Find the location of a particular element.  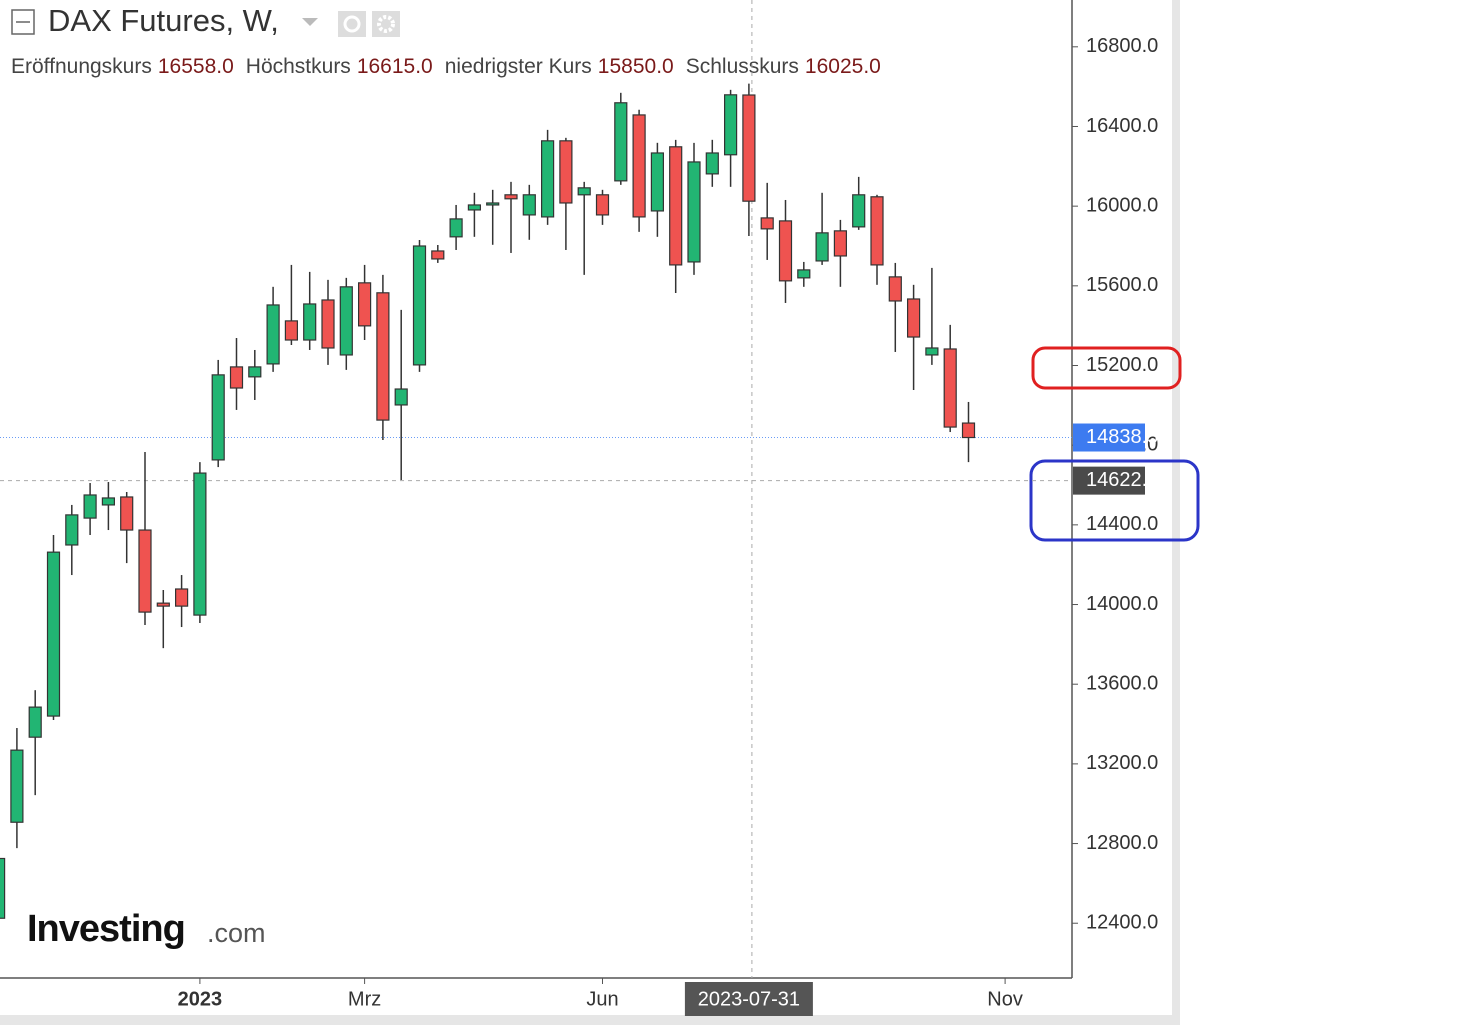

legend-value: 16558.0 is located at coordinates (196, 66).